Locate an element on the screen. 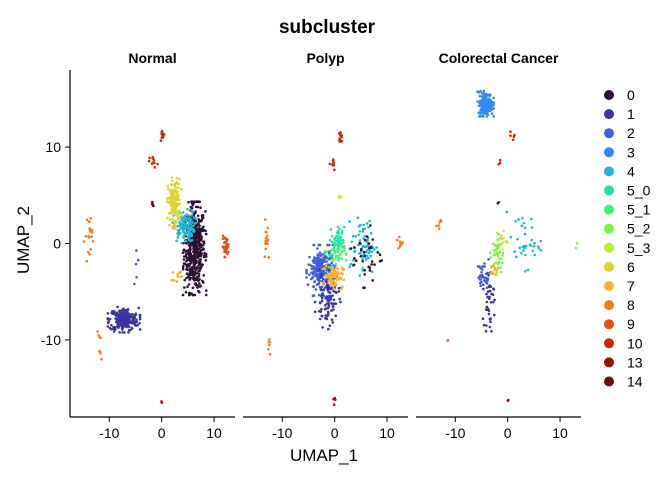 The width and height of the screenshot is (672, 480). legend-item: 5_3 is located at coordinates (627, 248).